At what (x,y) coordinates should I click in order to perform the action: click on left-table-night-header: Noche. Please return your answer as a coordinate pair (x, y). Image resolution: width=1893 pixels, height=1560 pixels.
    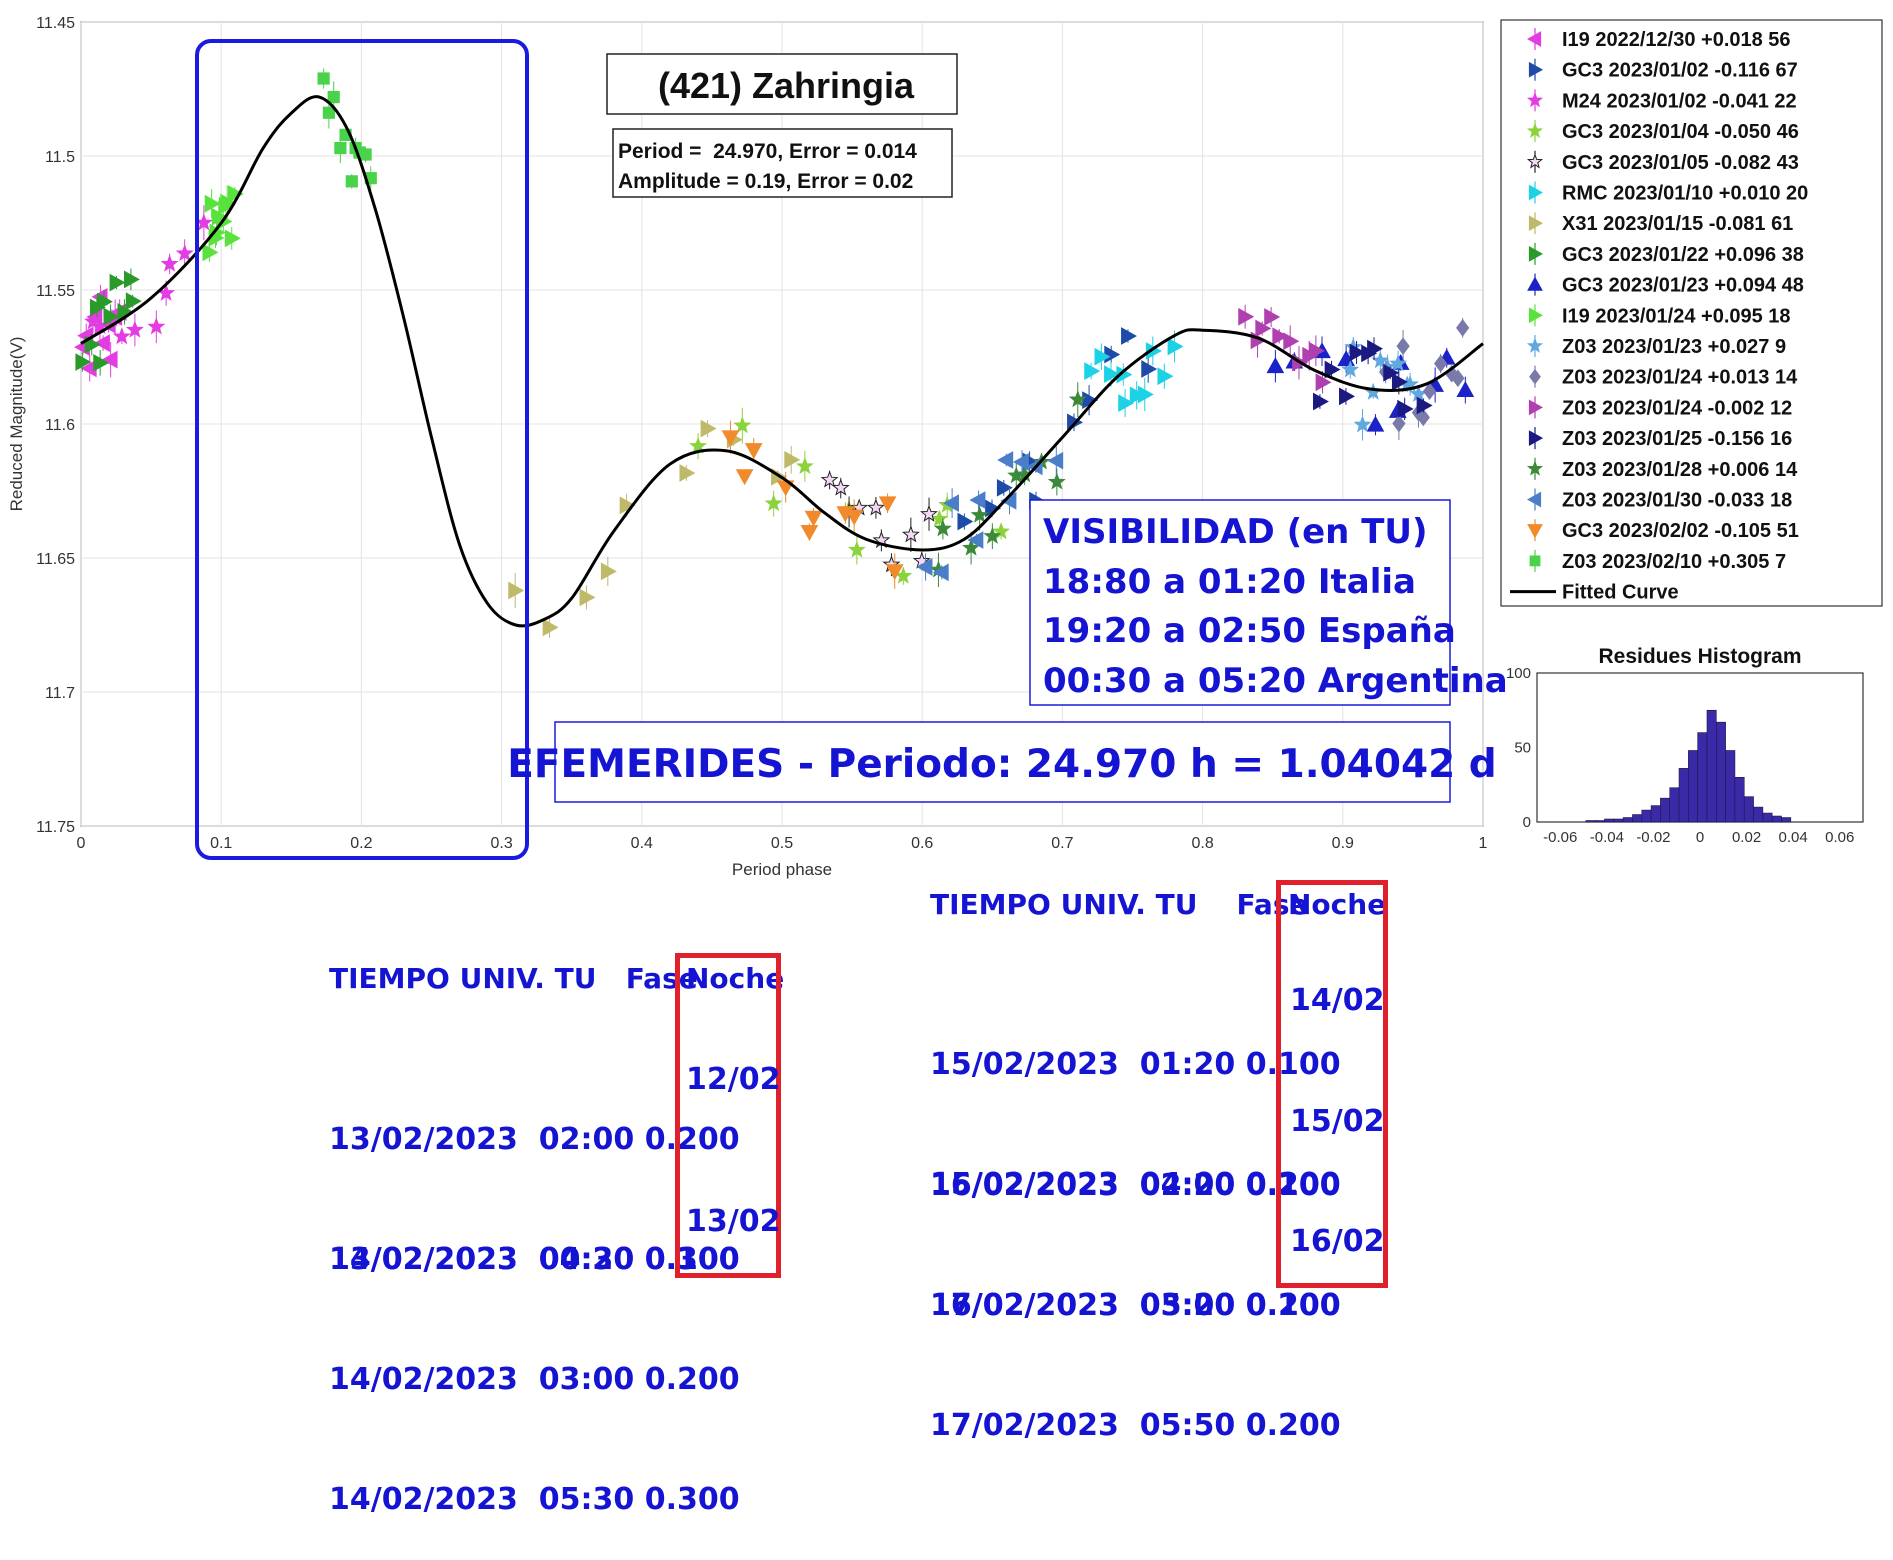
    Looking at the image, I should click on (735, 978).